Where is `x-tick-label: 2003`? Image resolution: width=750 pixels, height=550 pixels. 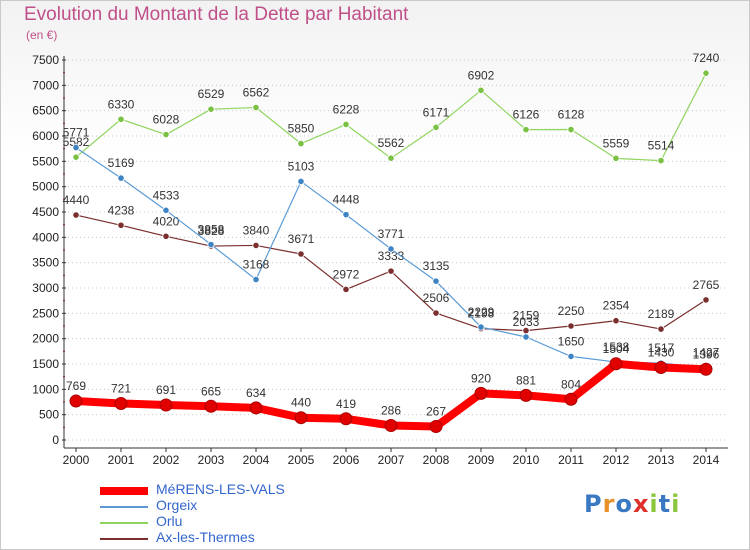
x-tick-label: 2003 is located at coordinates (211, 460).